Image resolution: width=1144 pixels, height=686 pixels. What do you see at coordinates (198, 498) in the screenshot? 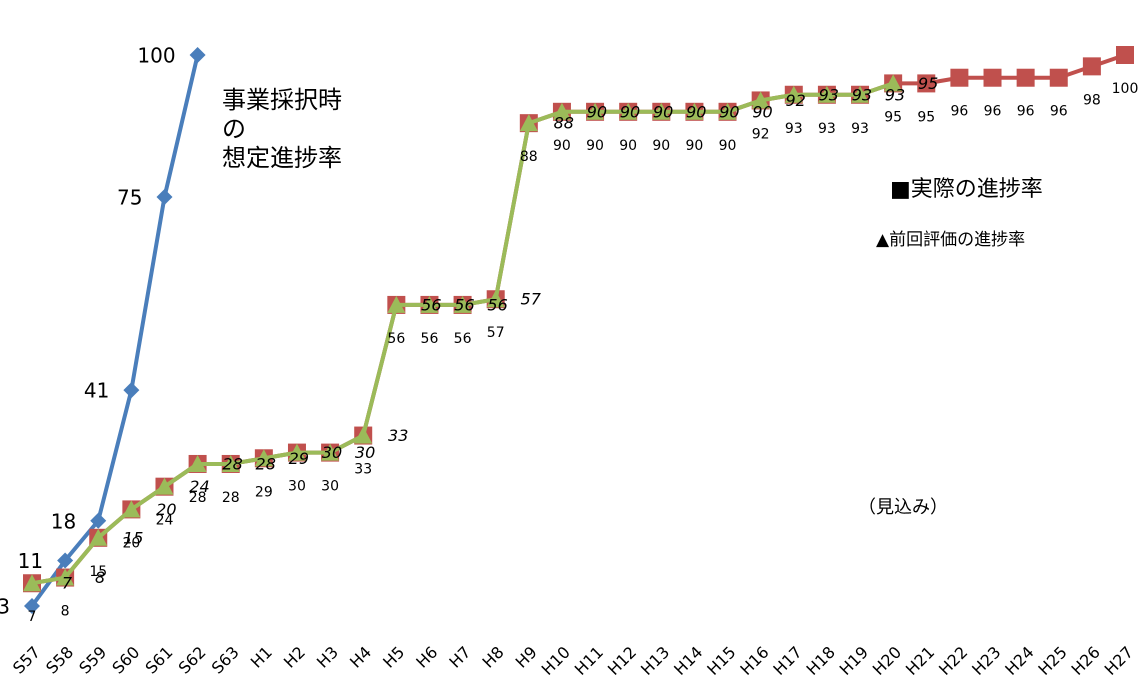
I see `data-label: 28` at bounding box center [198, 498].